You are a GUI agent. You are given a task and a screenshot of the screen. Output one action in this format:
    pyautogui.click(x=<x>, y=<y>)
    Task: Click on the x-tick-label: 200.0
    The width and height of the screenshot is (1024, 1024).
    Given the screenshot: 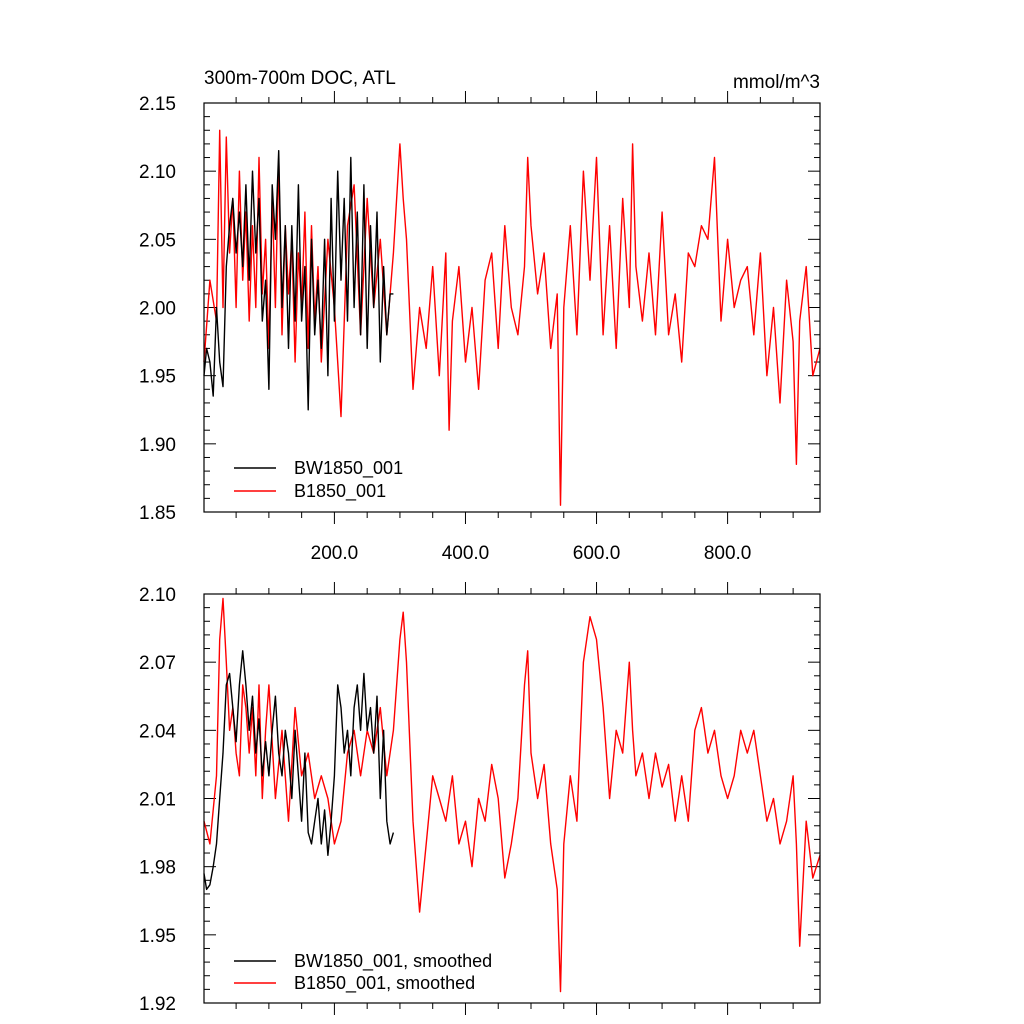 What is the action you would take?
    pyautogui.click(x=335, y=553)
    